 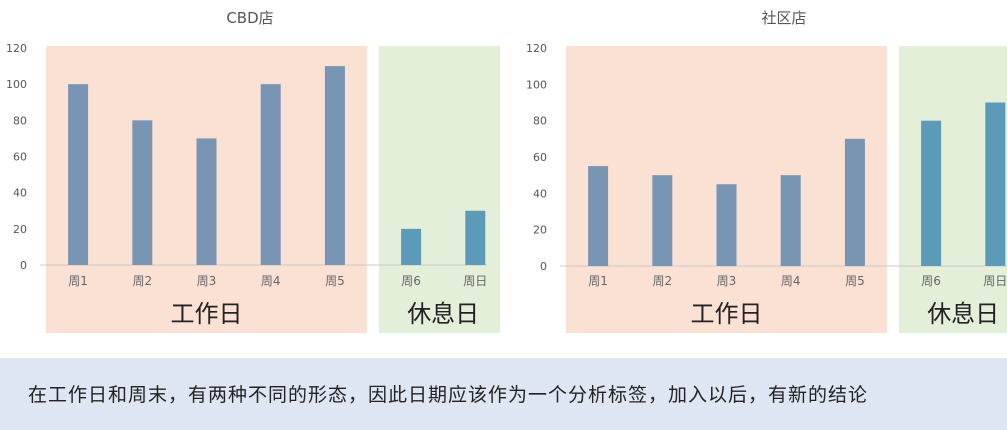 What do you see at coordinates (78, 281) in the screenshot?
I see `x-tick-label-cbd: 周1` at bounding box center [78, 281].